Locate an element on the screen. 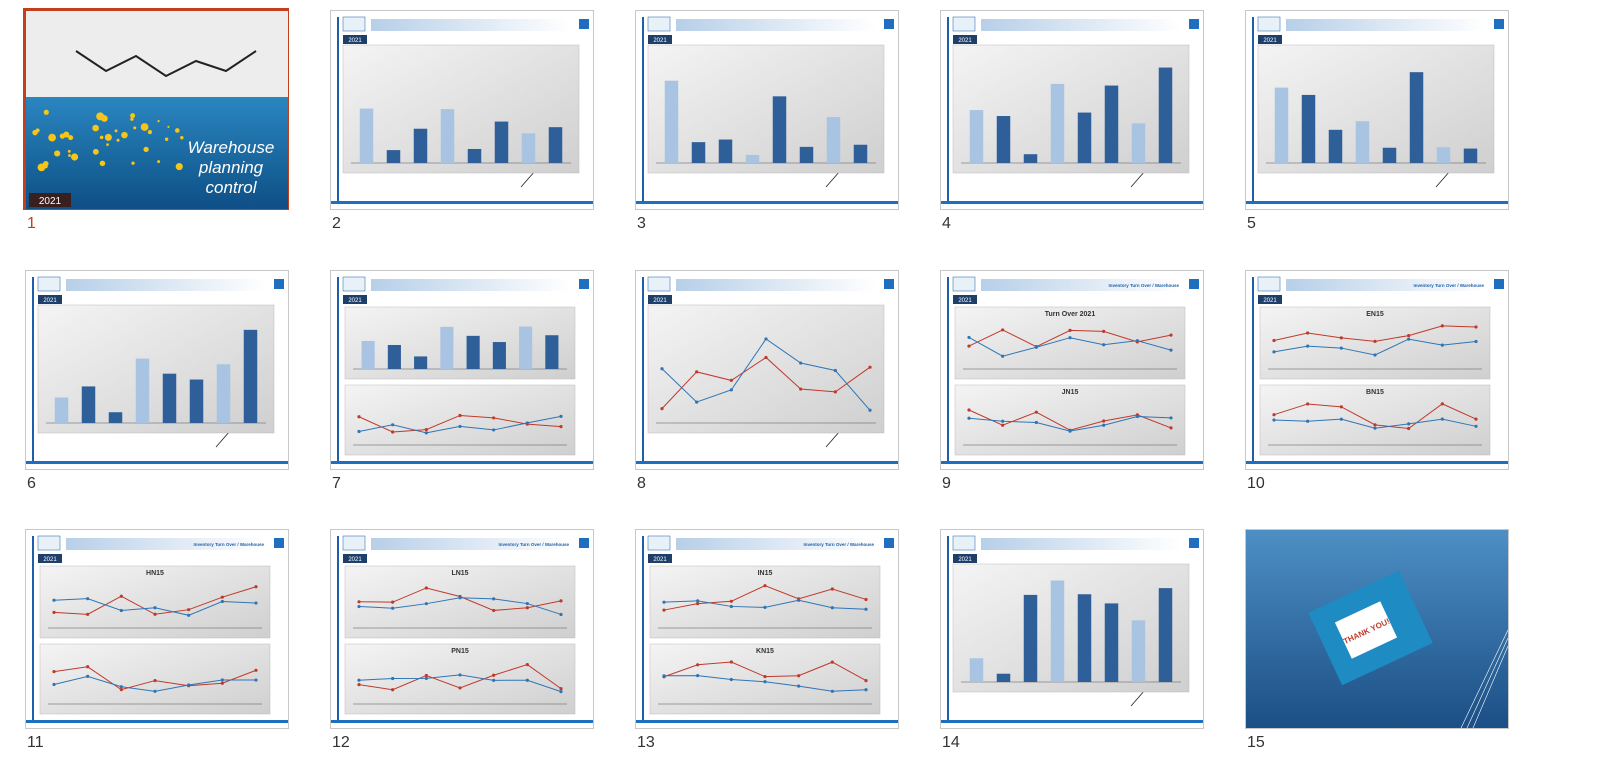 The image size is (1624, 780). slide-thumbnail: Warehouse planning control 2021 is located at coordinates (156, 109).